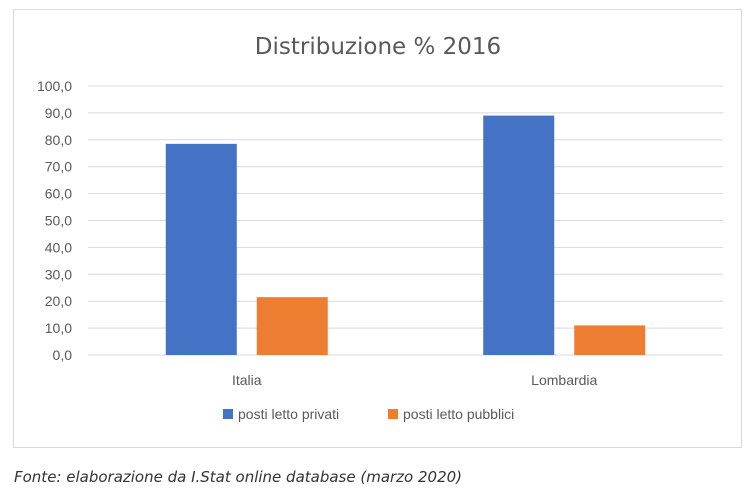 This screenshot has width=756, height=497. What do you see at coordinates (58, 274) in the screenshot?
I see `y-tick-label: 30,0` at bounding box center [58, 274].